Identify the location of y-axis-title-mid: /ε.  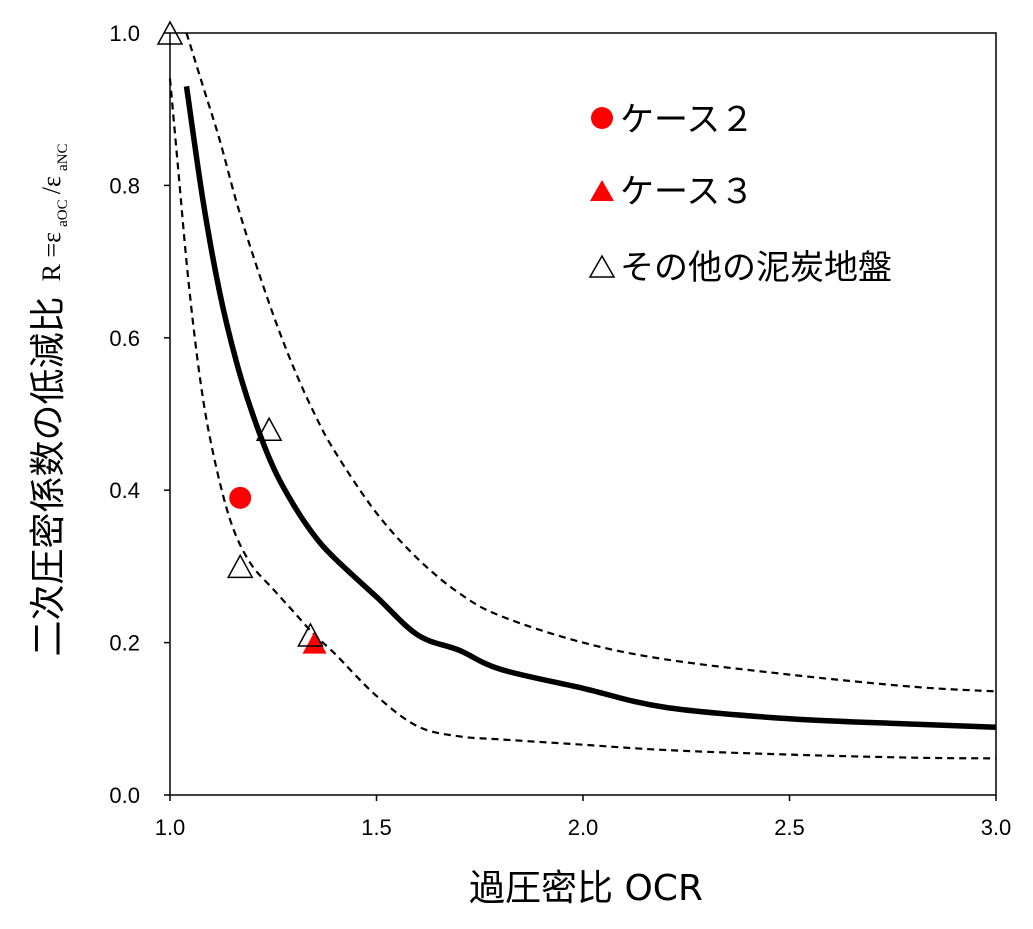
(51, 185).